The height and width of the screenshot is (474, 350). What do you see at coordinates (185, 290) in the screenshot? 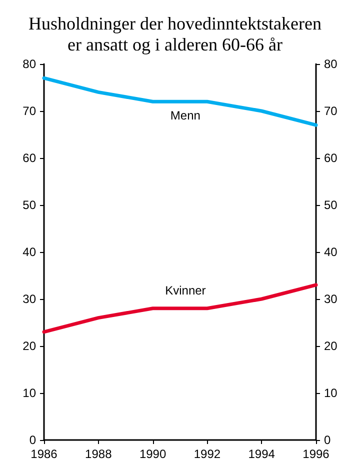
I see `series-label: Kvinner` at bounding box center [185, 290].